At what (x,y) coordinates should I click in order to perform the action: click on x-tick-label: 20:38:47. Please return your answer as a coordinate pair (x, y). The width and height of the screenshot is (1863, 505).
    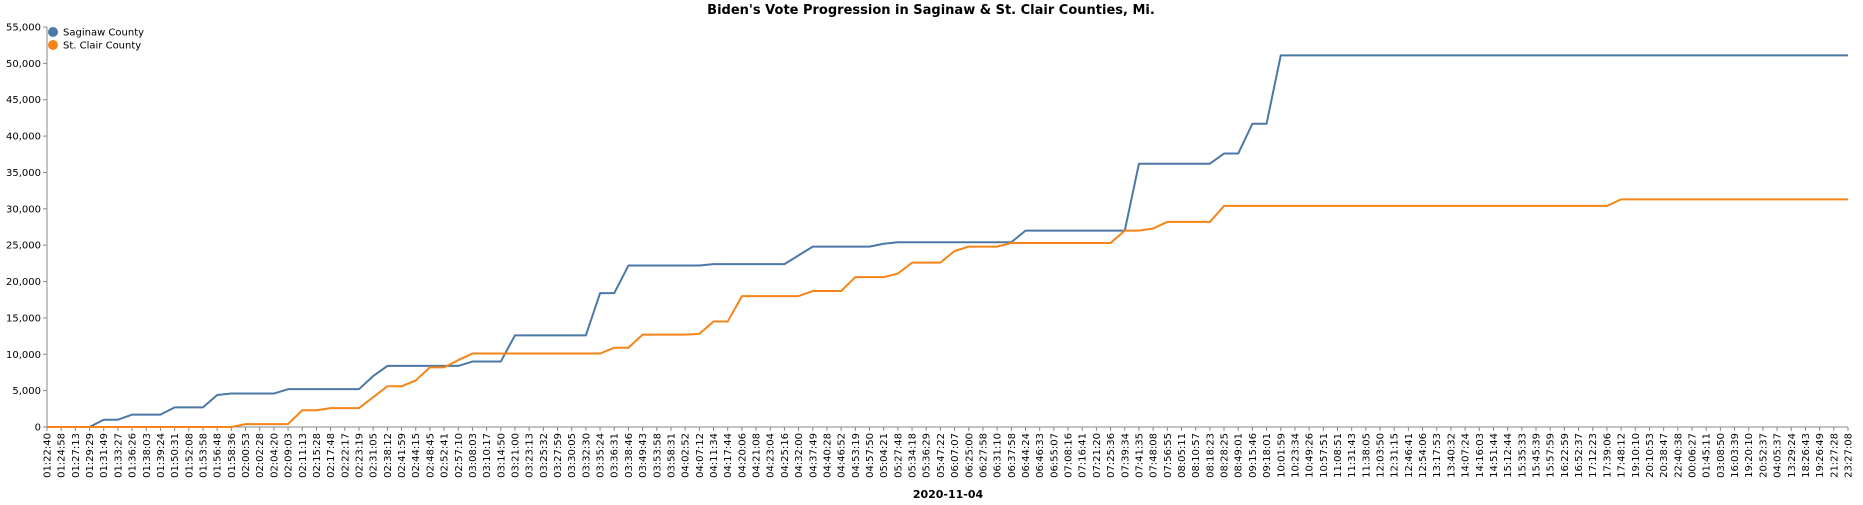
    Looking at the image, I should click on (1664, 455).